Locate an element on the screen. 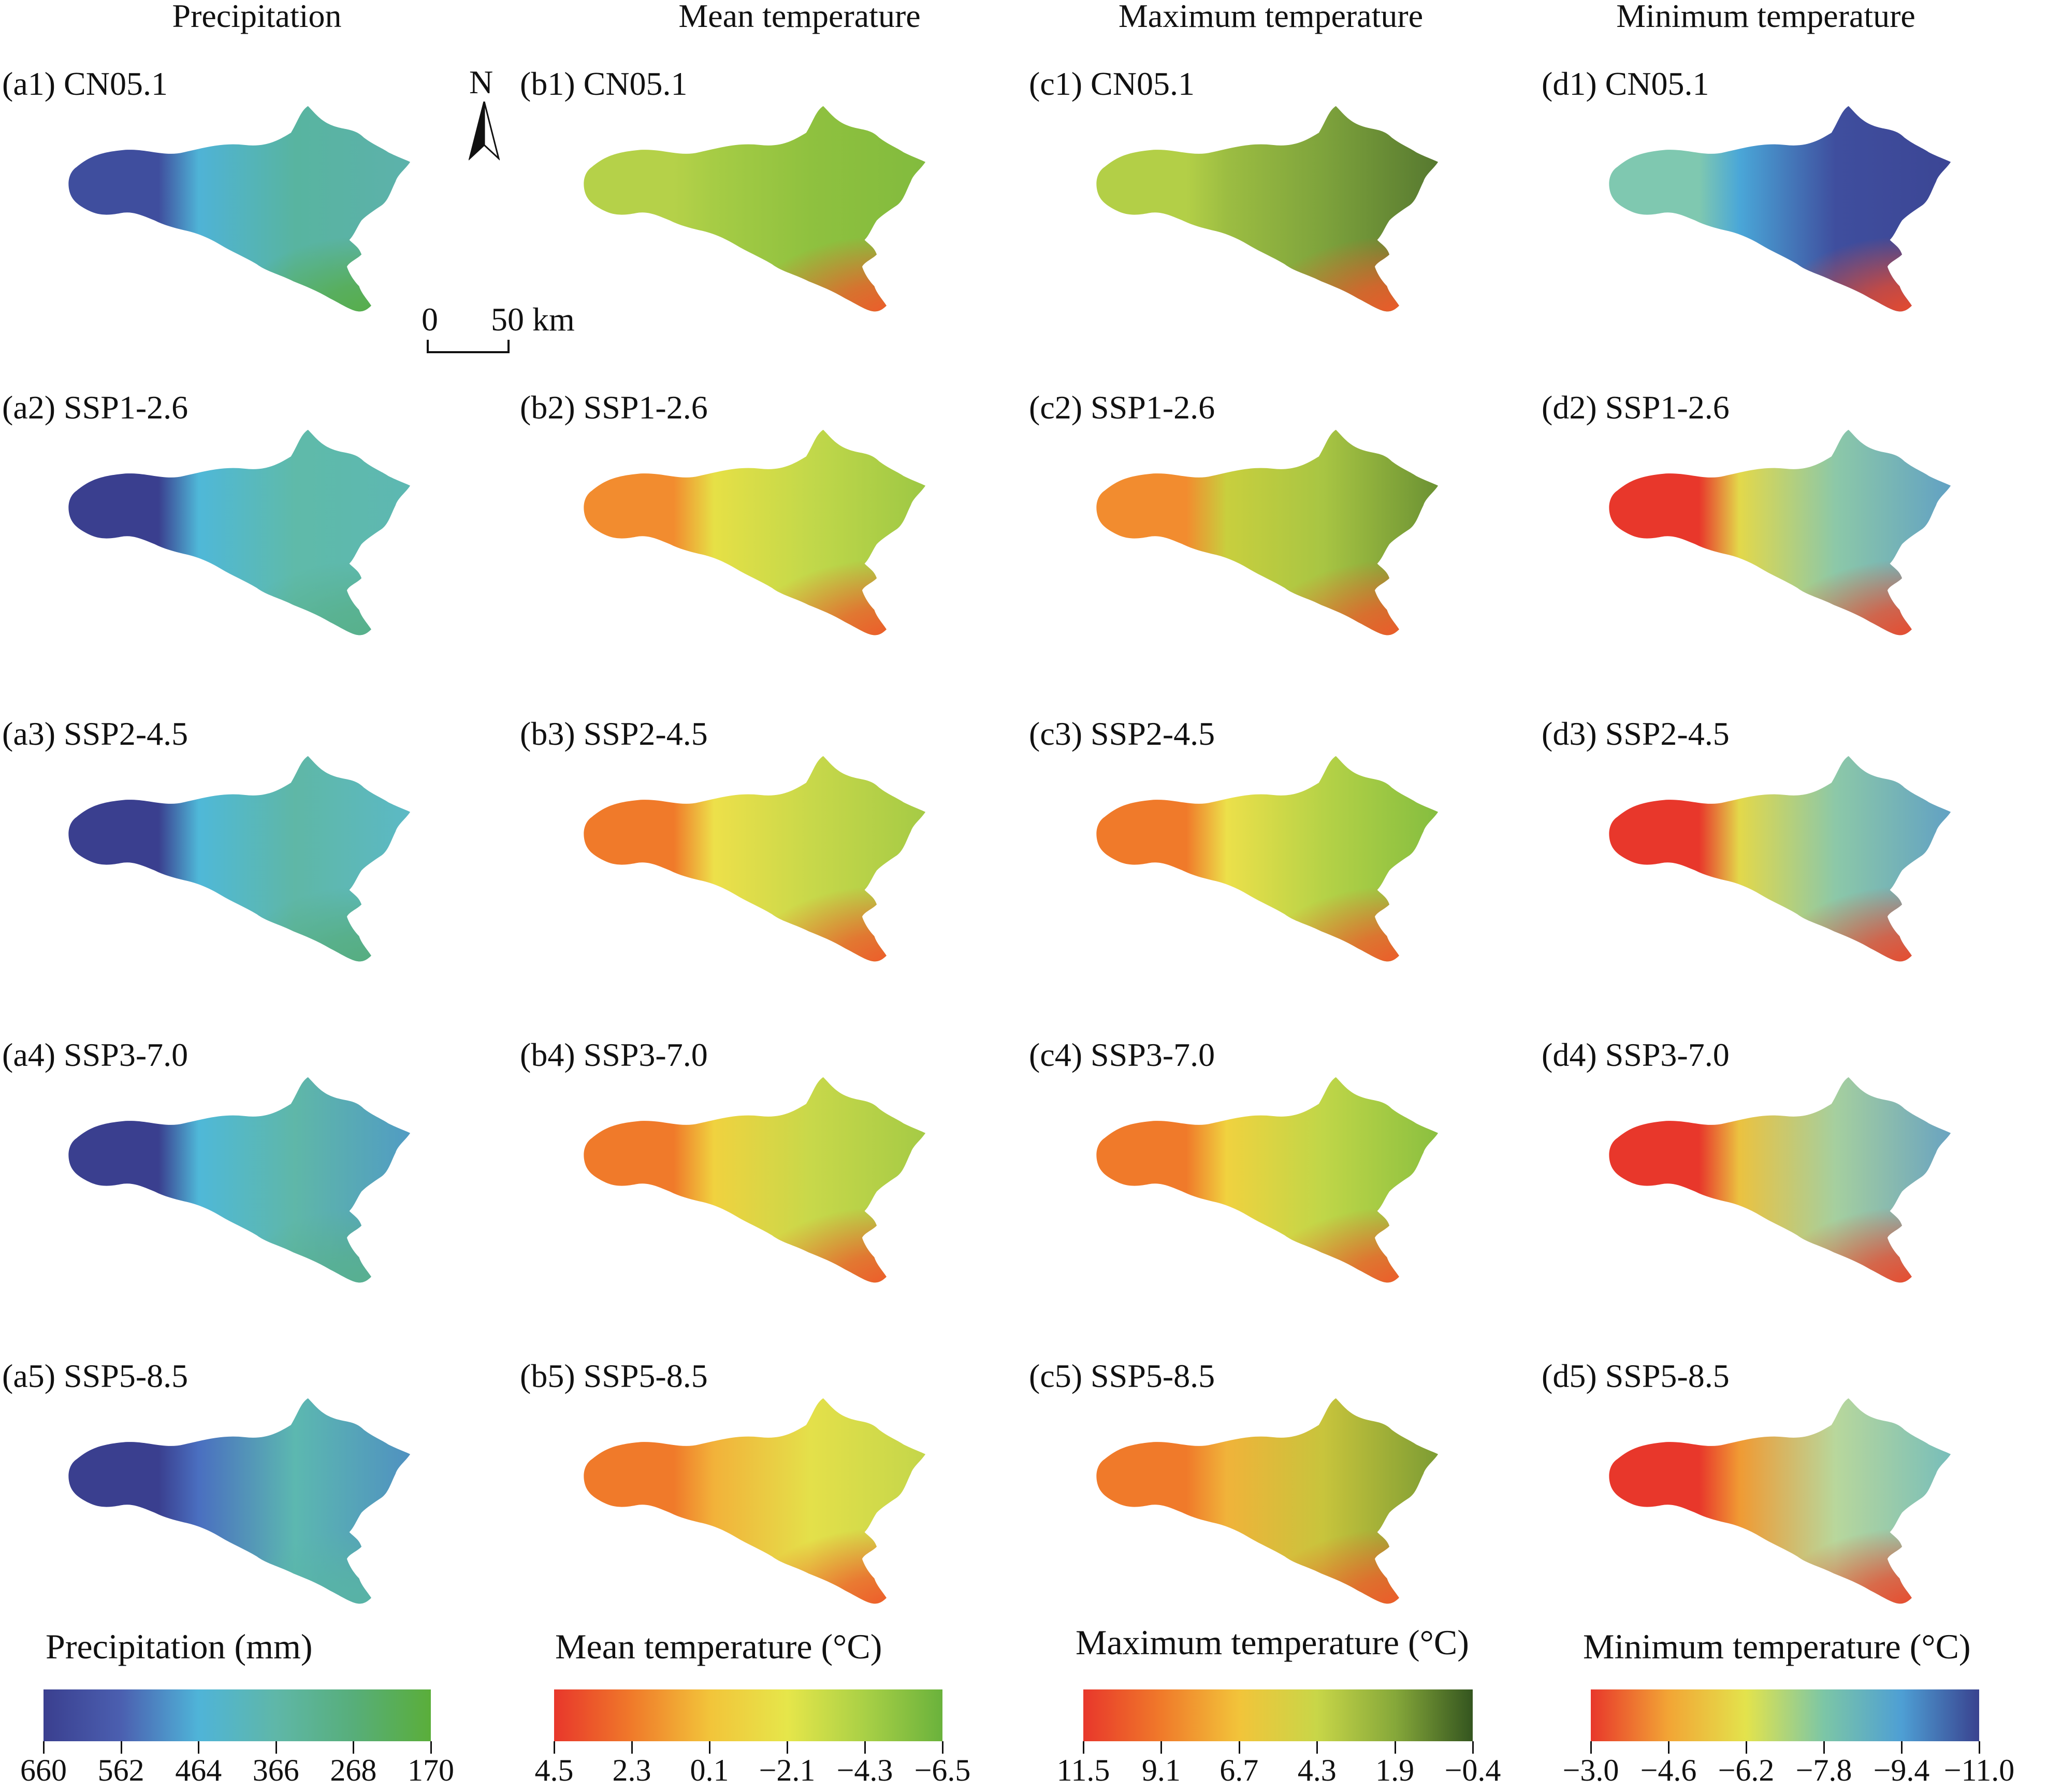 The height and width of the screenshot is (1792, 2047). scale-start-label: 0 is located at coordinates (430, 319).